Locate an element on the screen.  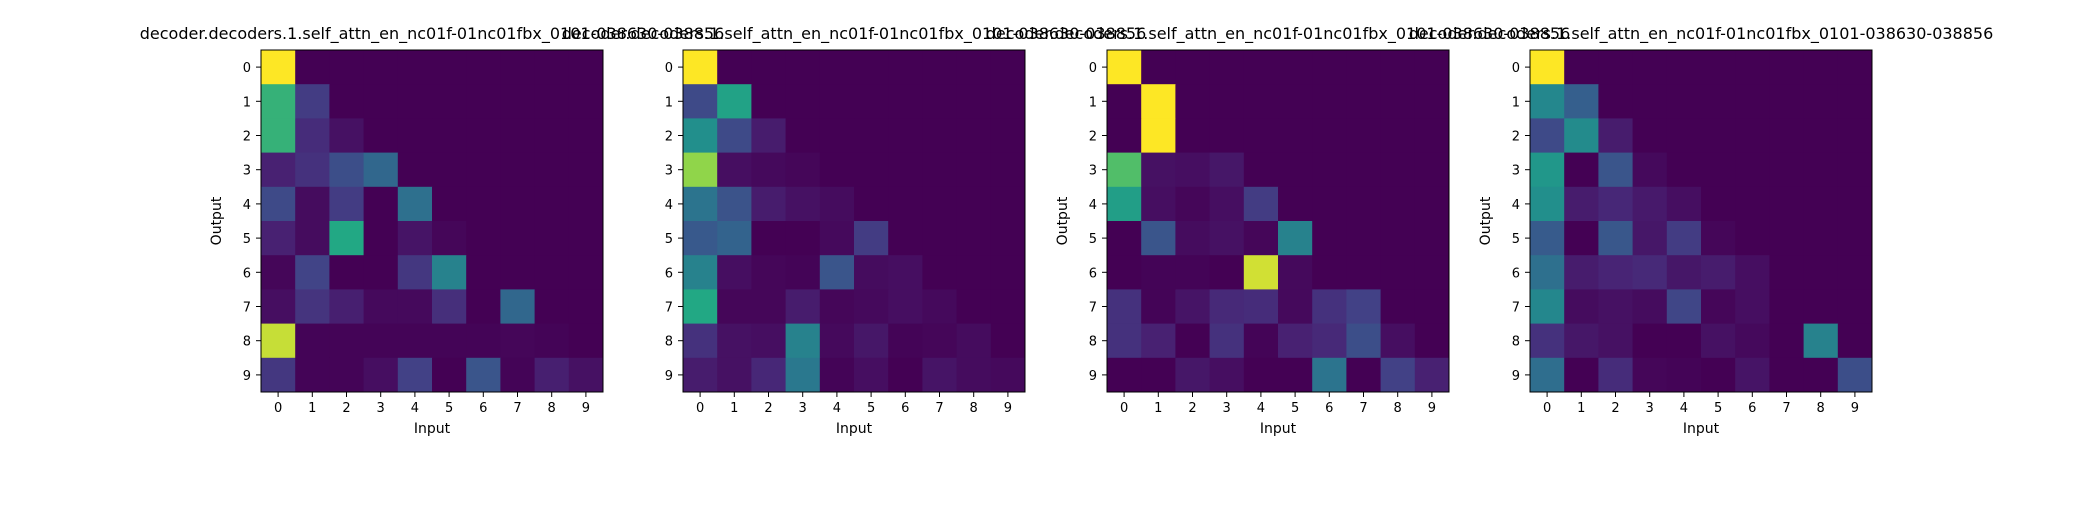
y-tick-label: 7 is located at coordinates (669, 308).